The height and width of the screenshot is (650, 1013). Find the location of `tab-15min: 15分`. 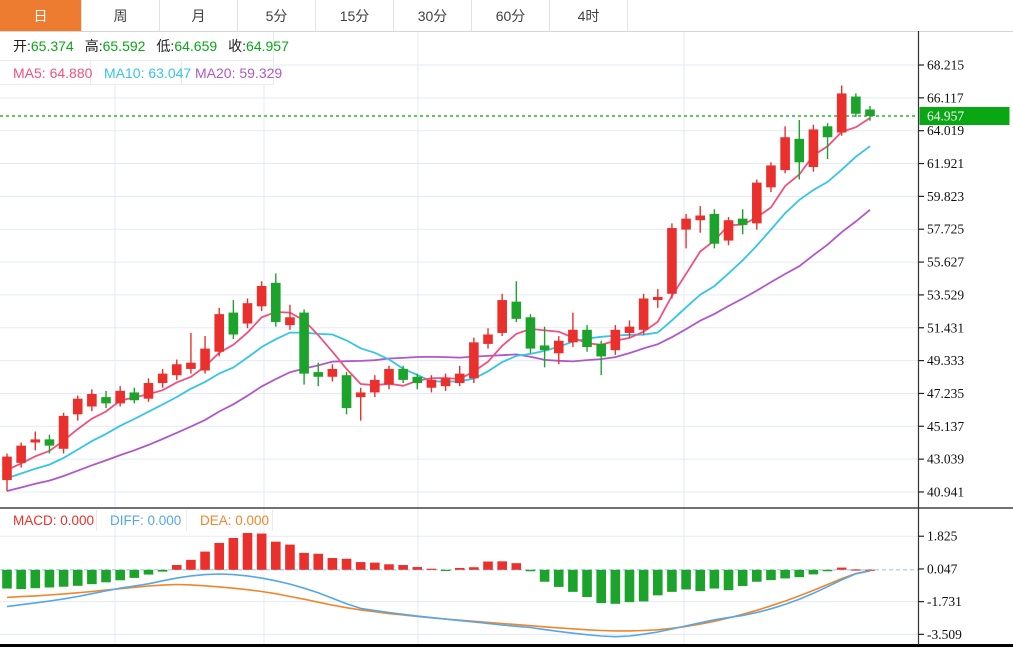

tab-15min: 15分 is located at coordinates (355, 15).